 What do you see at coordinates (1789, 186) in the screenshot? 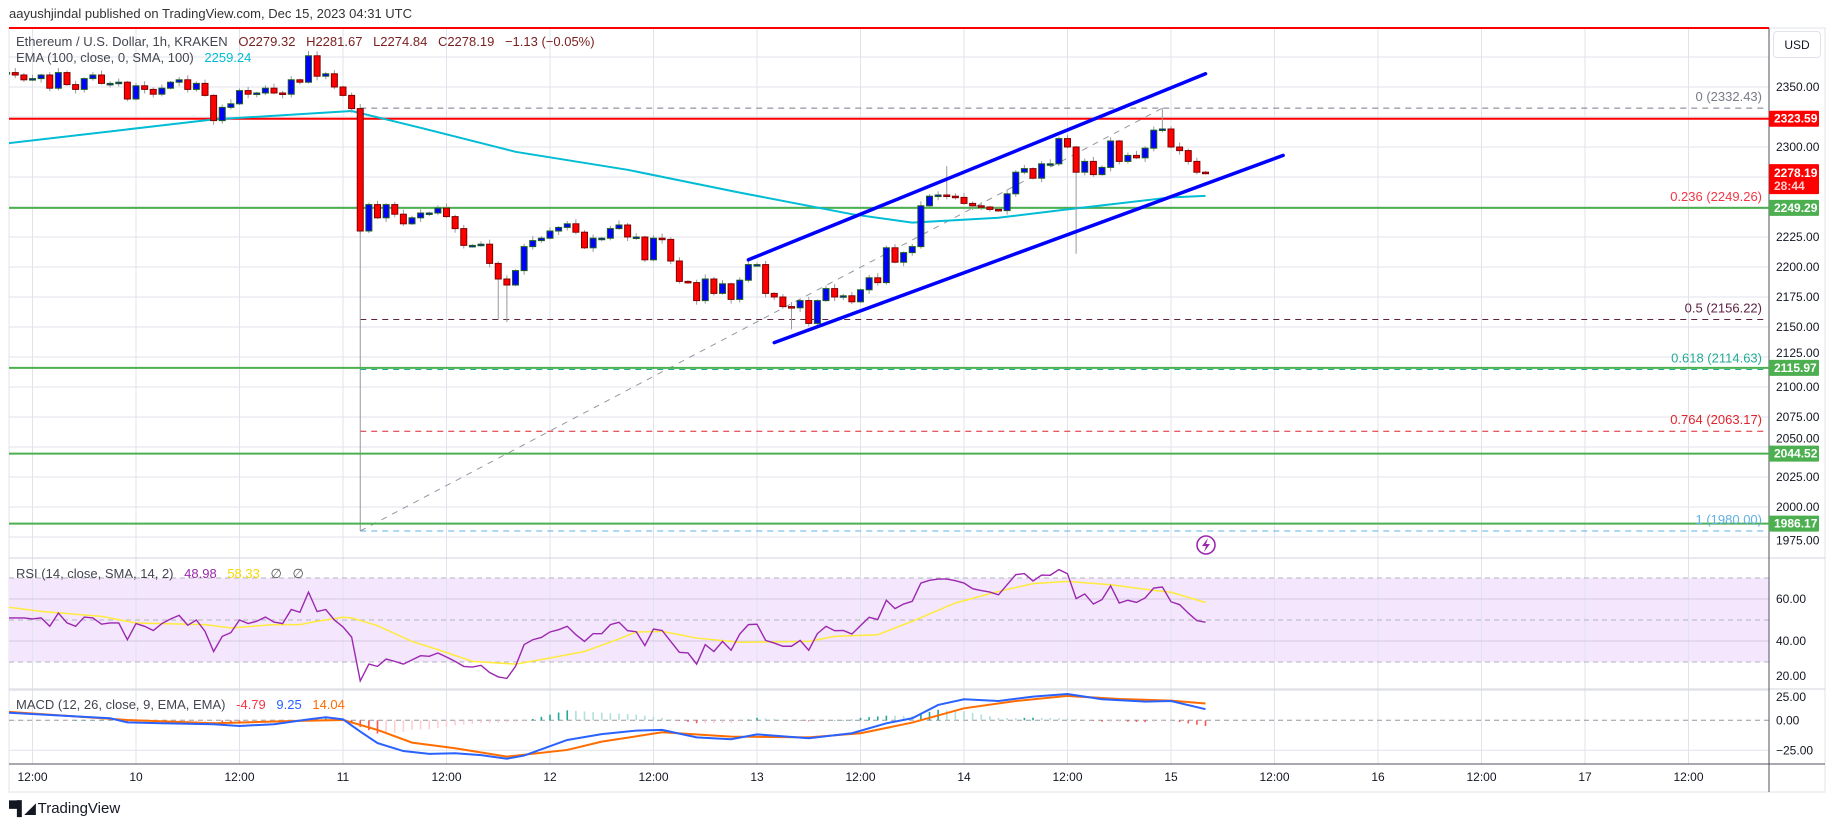
I see `bar-countdown: 28:44` at bounding box center [1789, 186].